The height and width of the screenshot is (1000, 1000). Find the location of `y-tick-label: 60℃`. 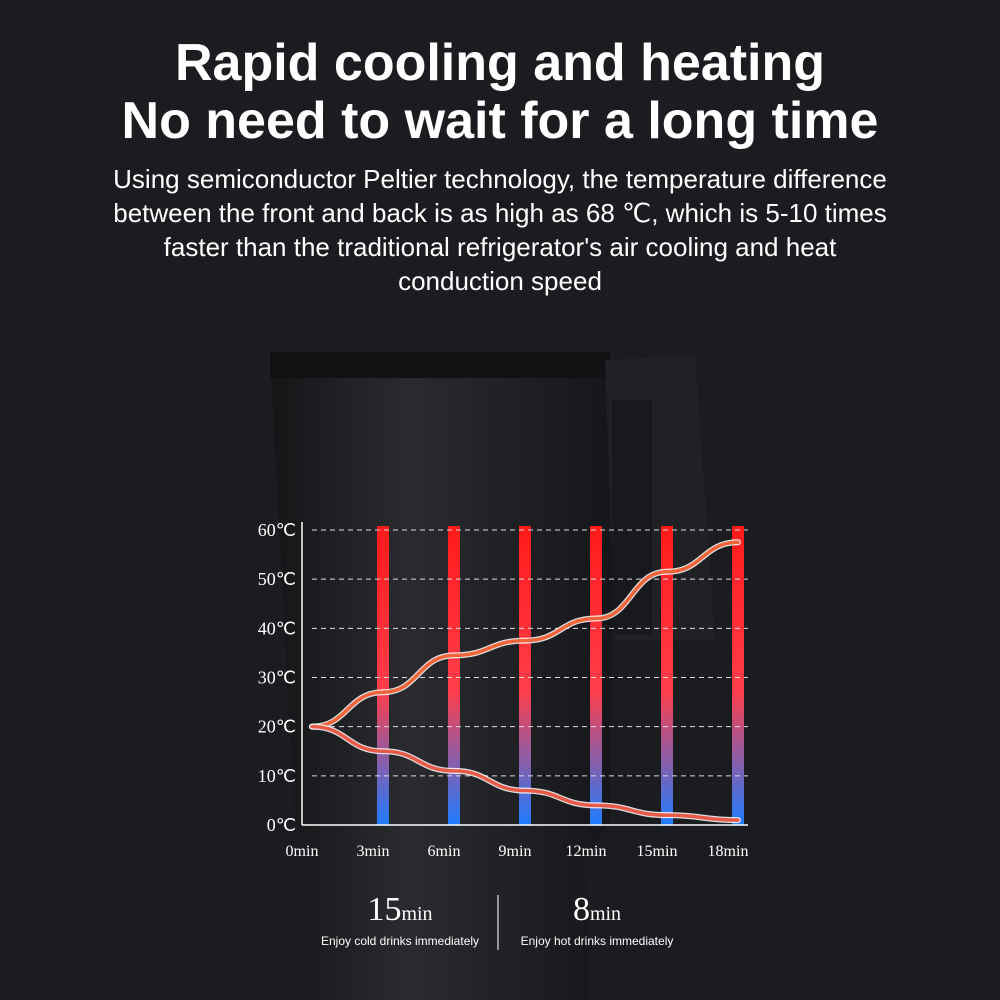

y-tick-label: 60℃ is located at coordinates (277, 530).